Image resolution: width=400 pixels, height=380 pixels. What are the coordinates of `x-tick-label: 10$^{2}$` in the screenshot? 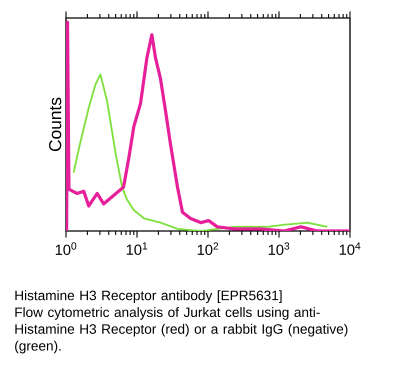 It's located at (208, 248).